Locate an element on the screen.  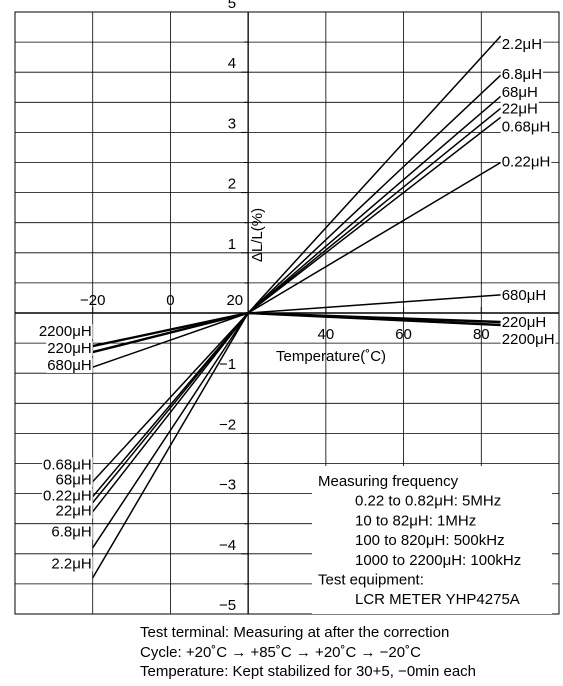
measurement-info-line: 10 to 82μH: 1MHz is located at coordinates (415, 520).